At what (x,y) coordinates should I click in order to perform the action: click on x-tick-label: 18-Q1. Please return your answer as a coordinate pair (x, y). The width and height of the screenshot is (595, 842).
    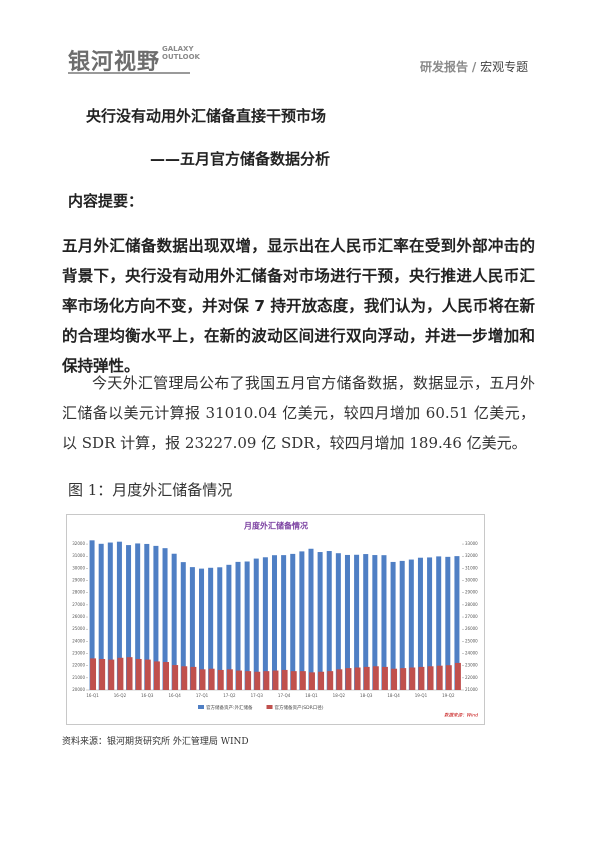
    Looking at the image, I should click on (311, 695).